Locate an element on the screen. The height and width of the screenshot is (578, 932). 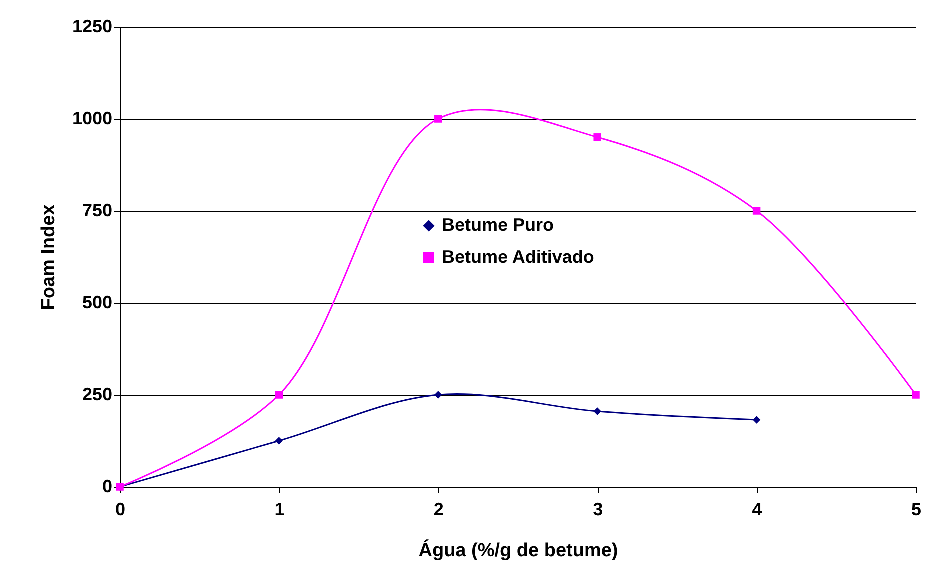
legend-label: Betume Puro is located at coordinates (498, 225).